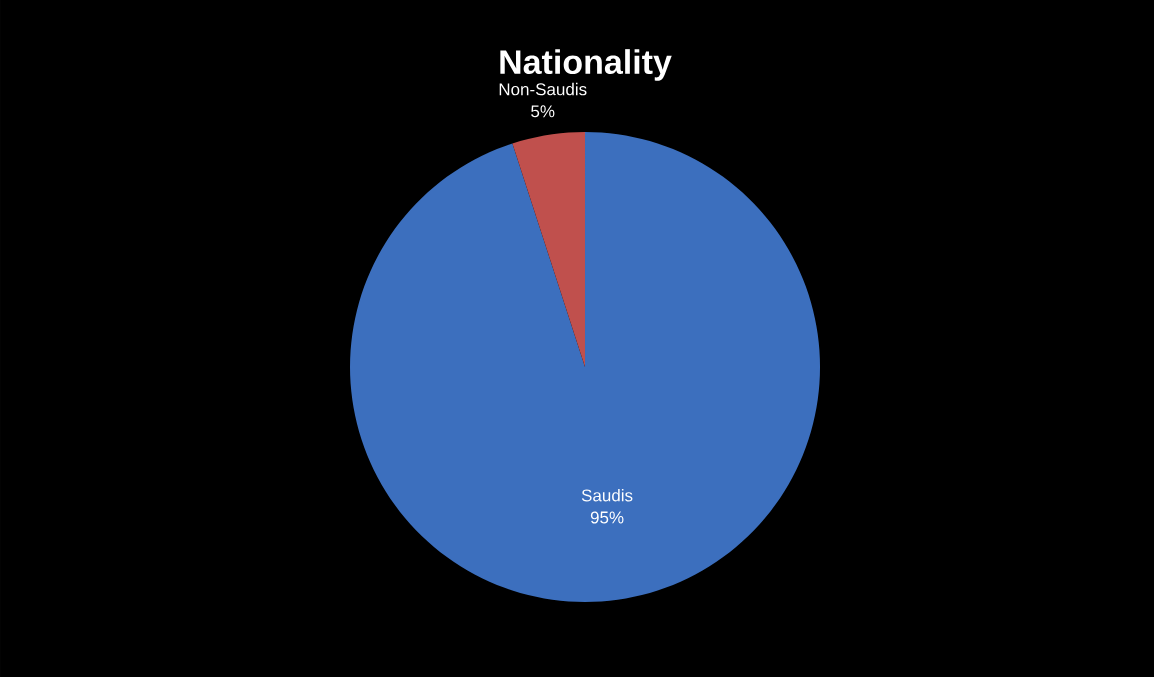  Describe the element at coordinates (586, 65) in the screenshot. I see `chart-title: Nationality` at that location.